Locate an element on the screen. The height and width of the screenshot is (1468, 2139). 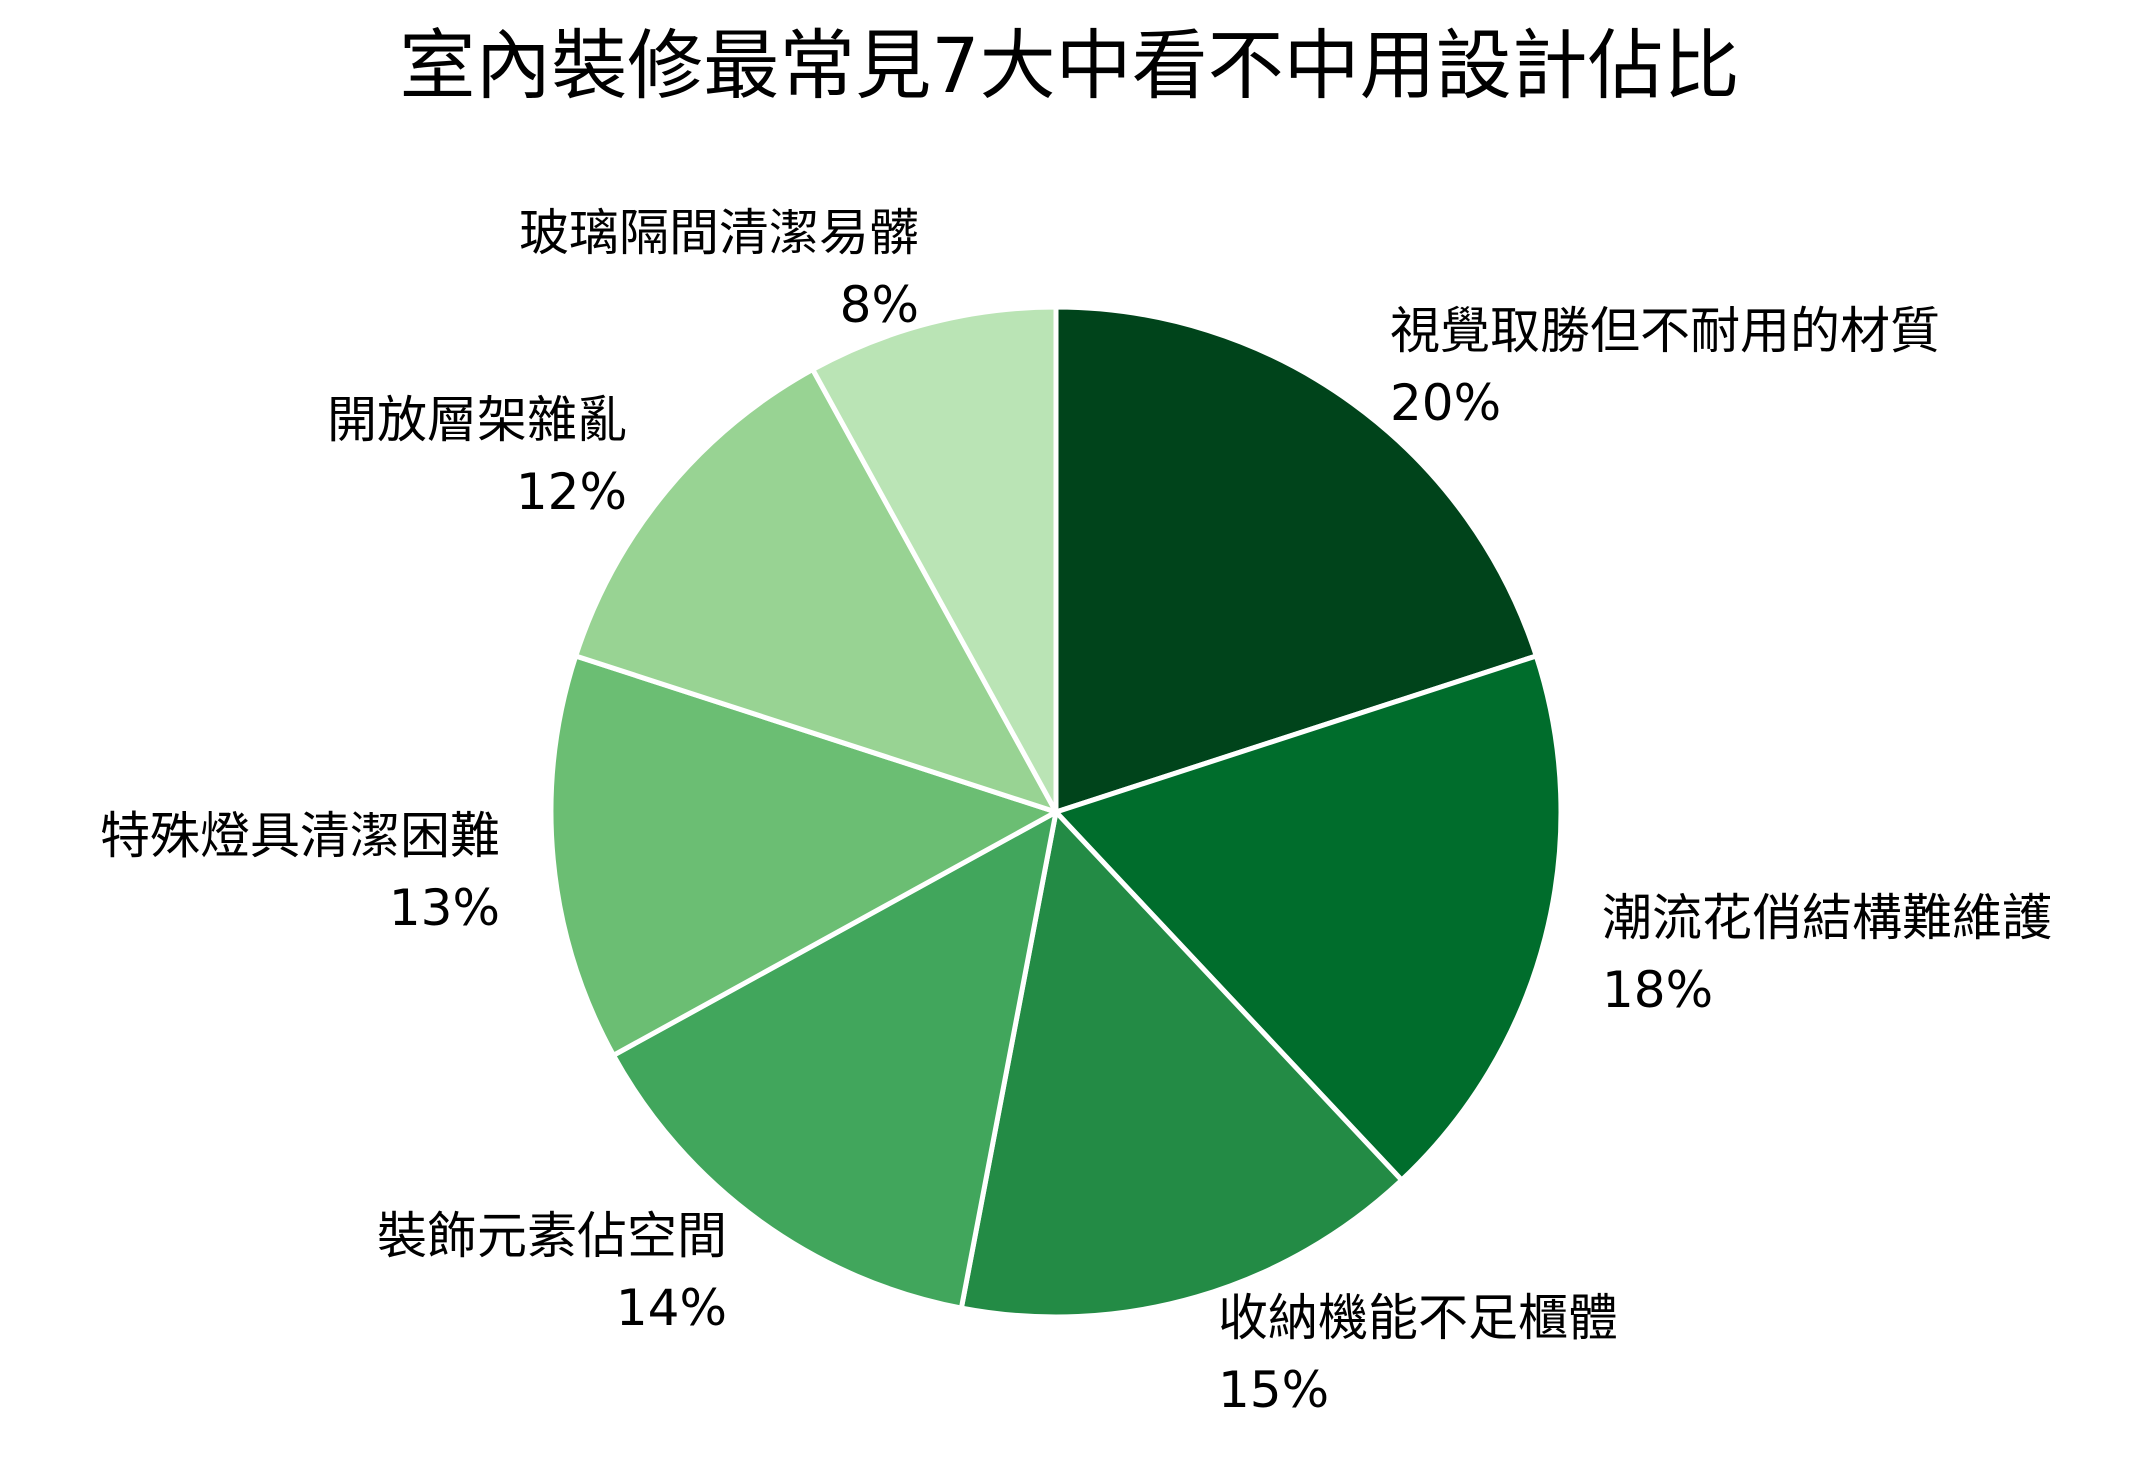
slice-category-label: 裝飾元素佔空間 is located at coordinates (552, 1236).